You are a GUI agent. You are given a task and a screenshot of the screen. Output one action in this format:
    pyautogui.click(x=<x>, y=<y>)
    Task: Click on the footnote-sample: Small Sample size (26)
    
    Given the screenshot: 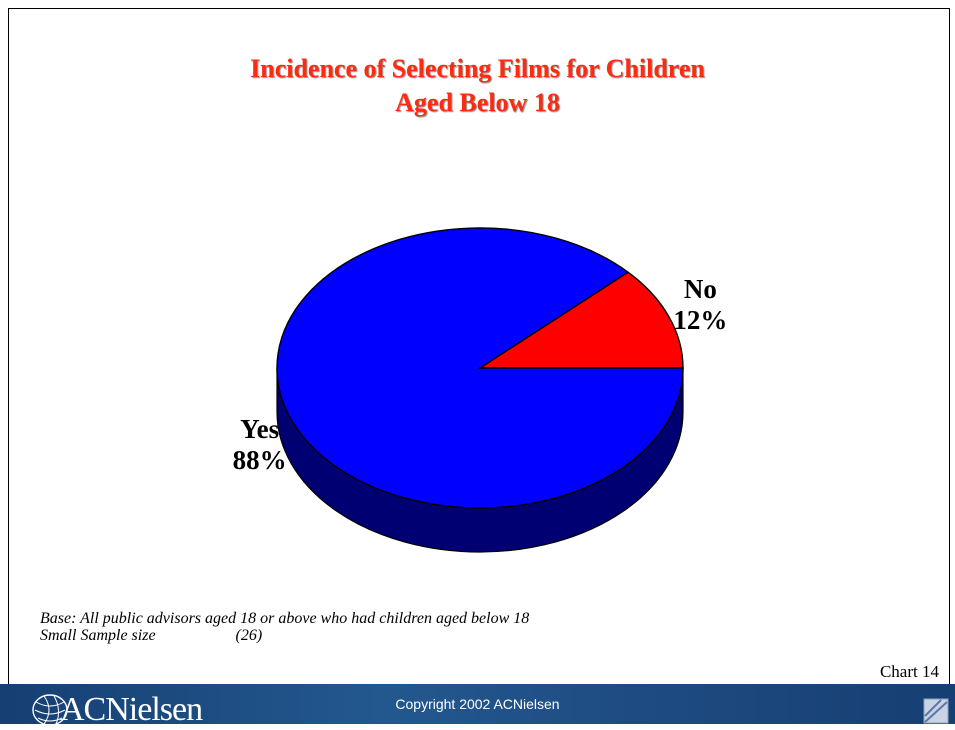 What is the action you would take?
    pyautogui.click(x=284, y=635)
    